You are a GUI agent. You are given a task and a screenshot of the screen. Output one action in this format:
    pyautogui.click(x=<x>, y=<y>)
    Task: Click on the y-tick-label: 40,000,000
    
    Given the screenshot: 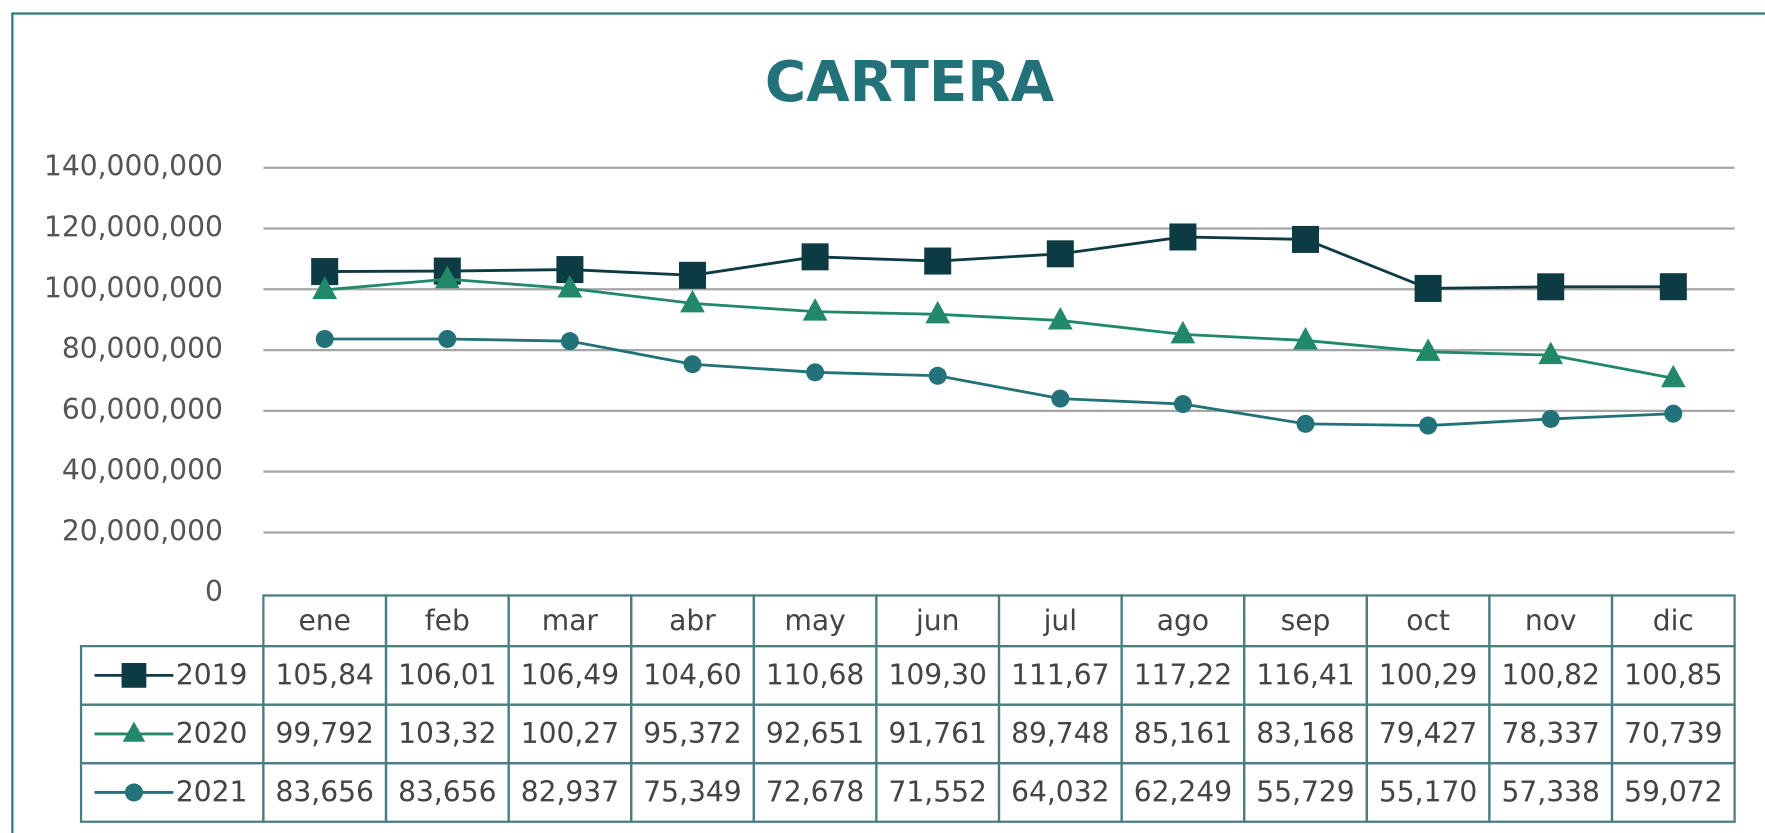 What is the action you would take?
    pyautogui.click(x=142, y=470)
    